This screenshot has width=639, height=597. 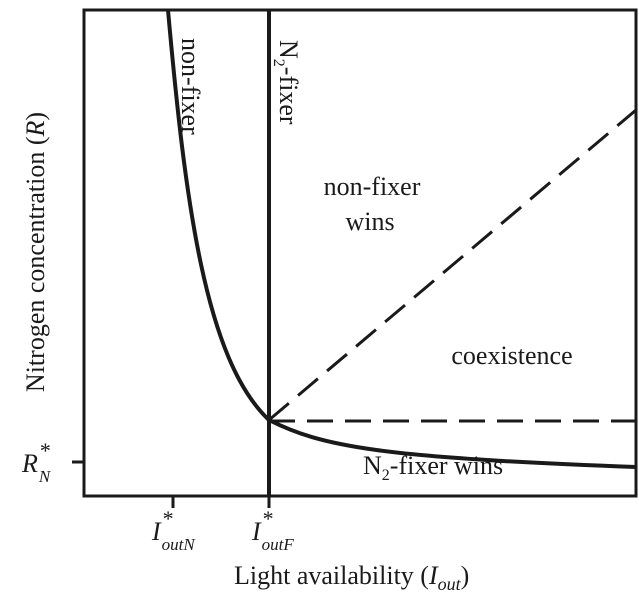 What do you see at coordinates (511, 355) in the screenshot?
I see `region-coexistence: coexistence` at bounding box center [511, 355].